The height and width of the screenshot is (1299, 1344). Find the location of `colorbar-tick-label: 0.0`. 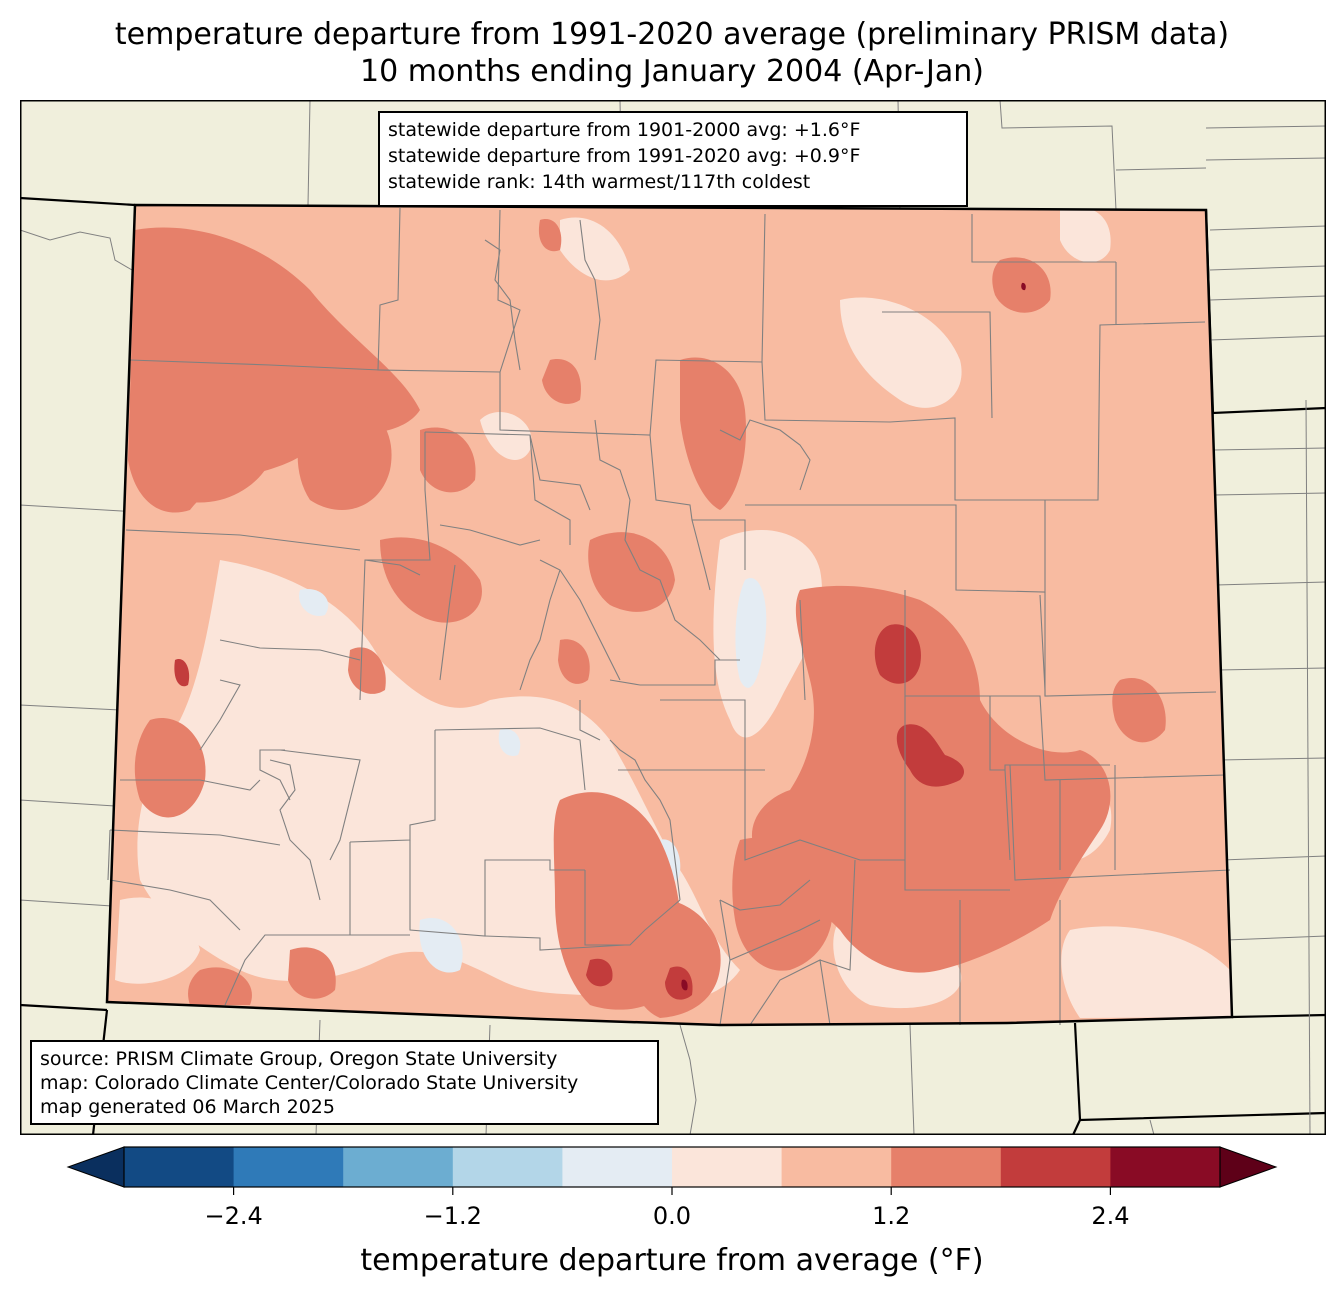

colorbar-tick-label: 0.0 is located at coordinates (672, 1216).